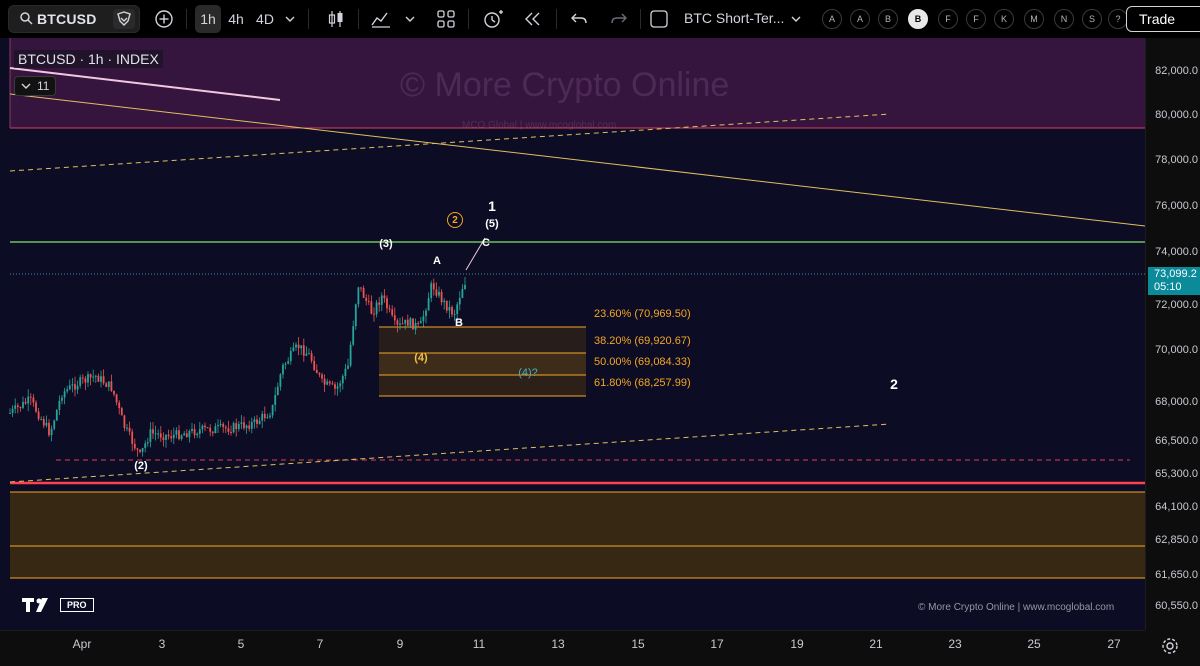  What do you see at coordinates (659, 19) in the screenshot?
I see `alert-checkbox` at bounding box center [659, 19].